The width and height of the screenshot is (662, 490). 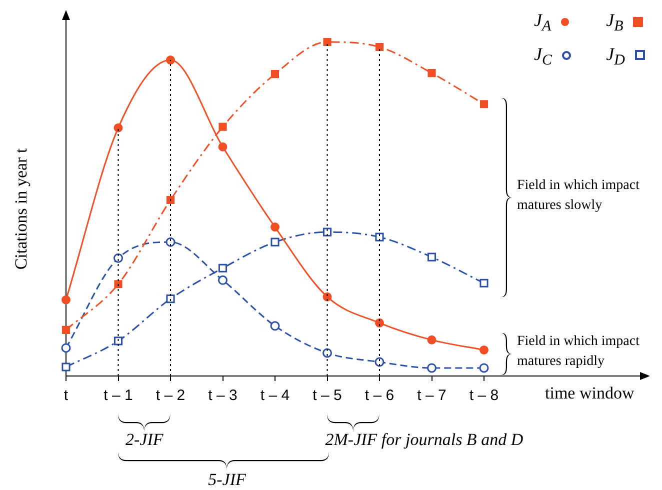 I want to click on text: Field in which impact matures slowly, so click(x=578, y=196).